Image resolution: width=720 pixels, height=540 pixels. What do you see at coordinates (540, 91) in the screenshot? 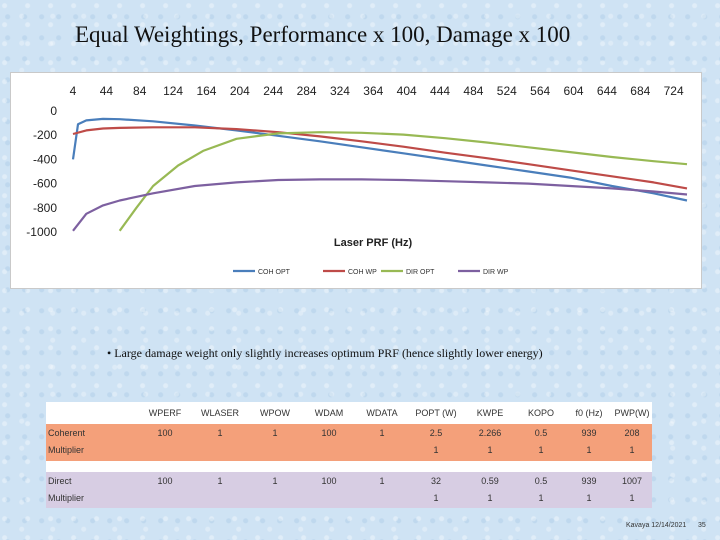
I see `x-tick-label: 564` at bounding box center [540, 91].